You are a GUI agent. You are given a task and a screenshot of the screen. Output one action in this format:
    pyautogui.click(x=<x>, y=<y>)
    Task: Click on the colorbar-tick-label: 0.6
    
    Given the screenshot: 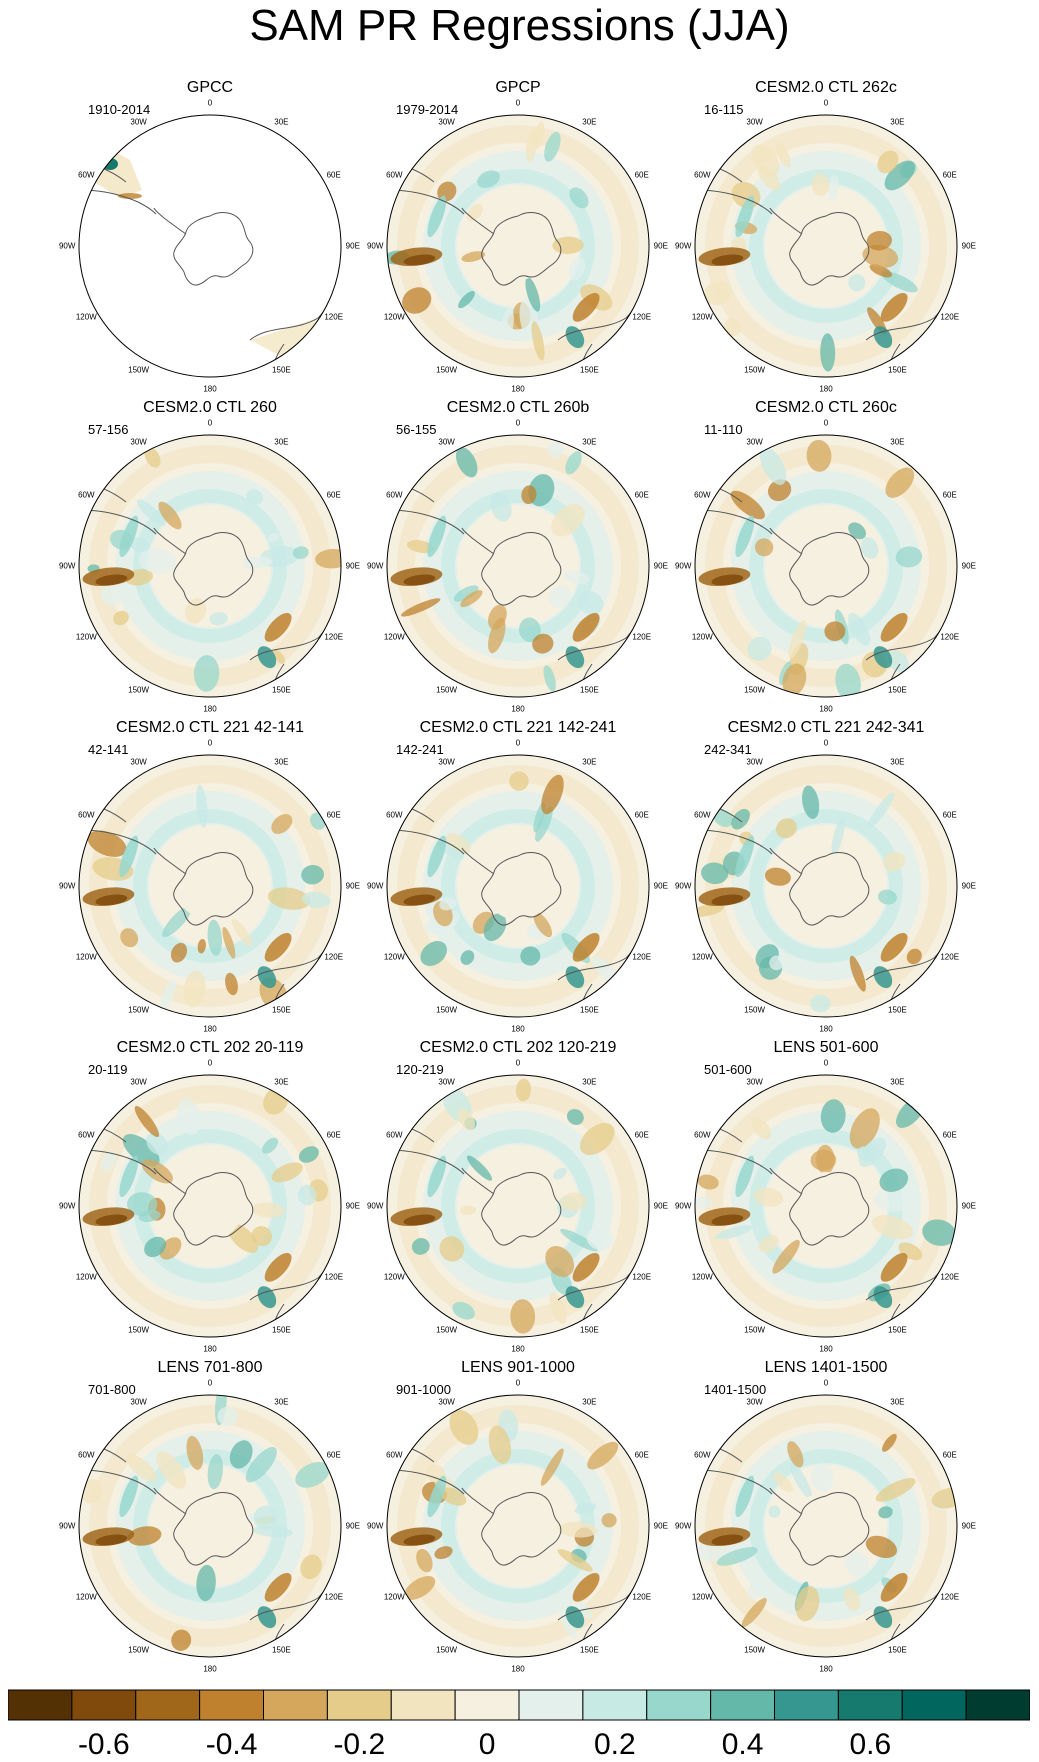 What is the action you would take?
    pyautogui.click(x=870, y=1744)
    